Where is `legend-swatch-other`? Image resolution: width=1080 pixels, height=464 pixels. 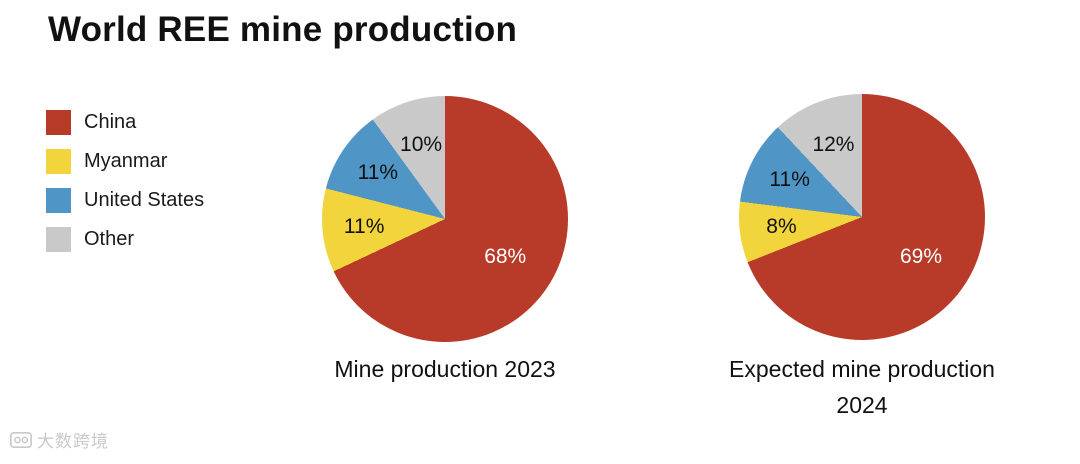
legend-swatch-other is located at coordinates (58, 239).